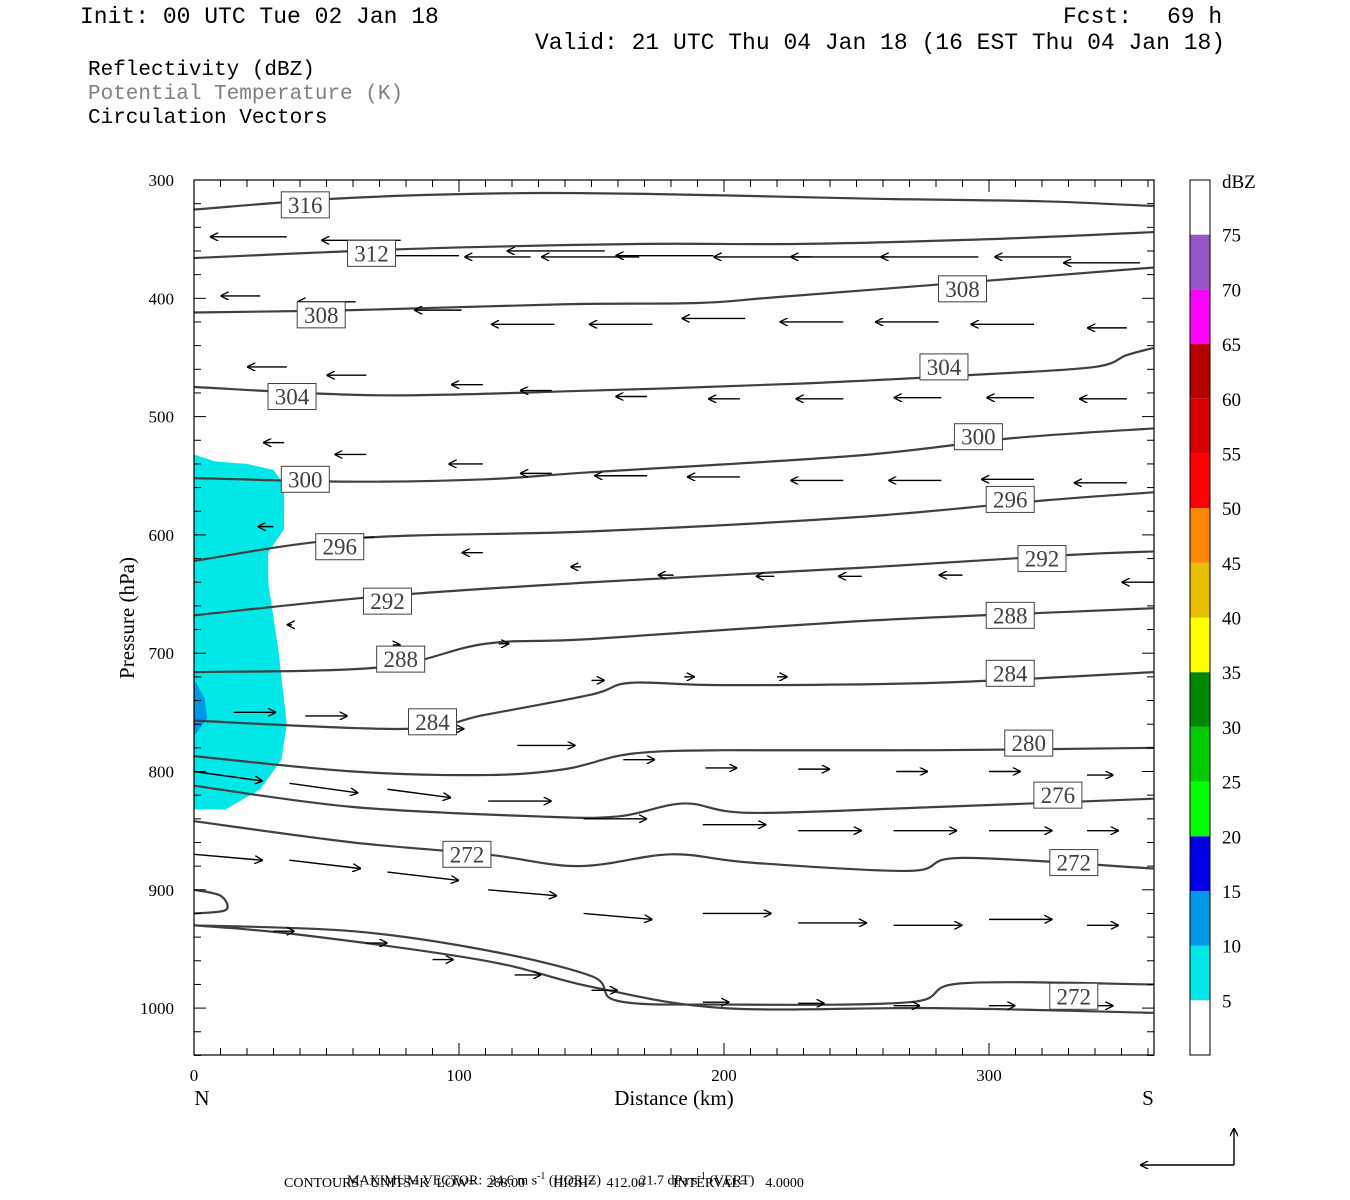 This screenshot has height=1200, width=1350. What do you see at coordinates (240, 632) in the screenshot?
I see `reflectivity-area` at bounding box center [240, 632].